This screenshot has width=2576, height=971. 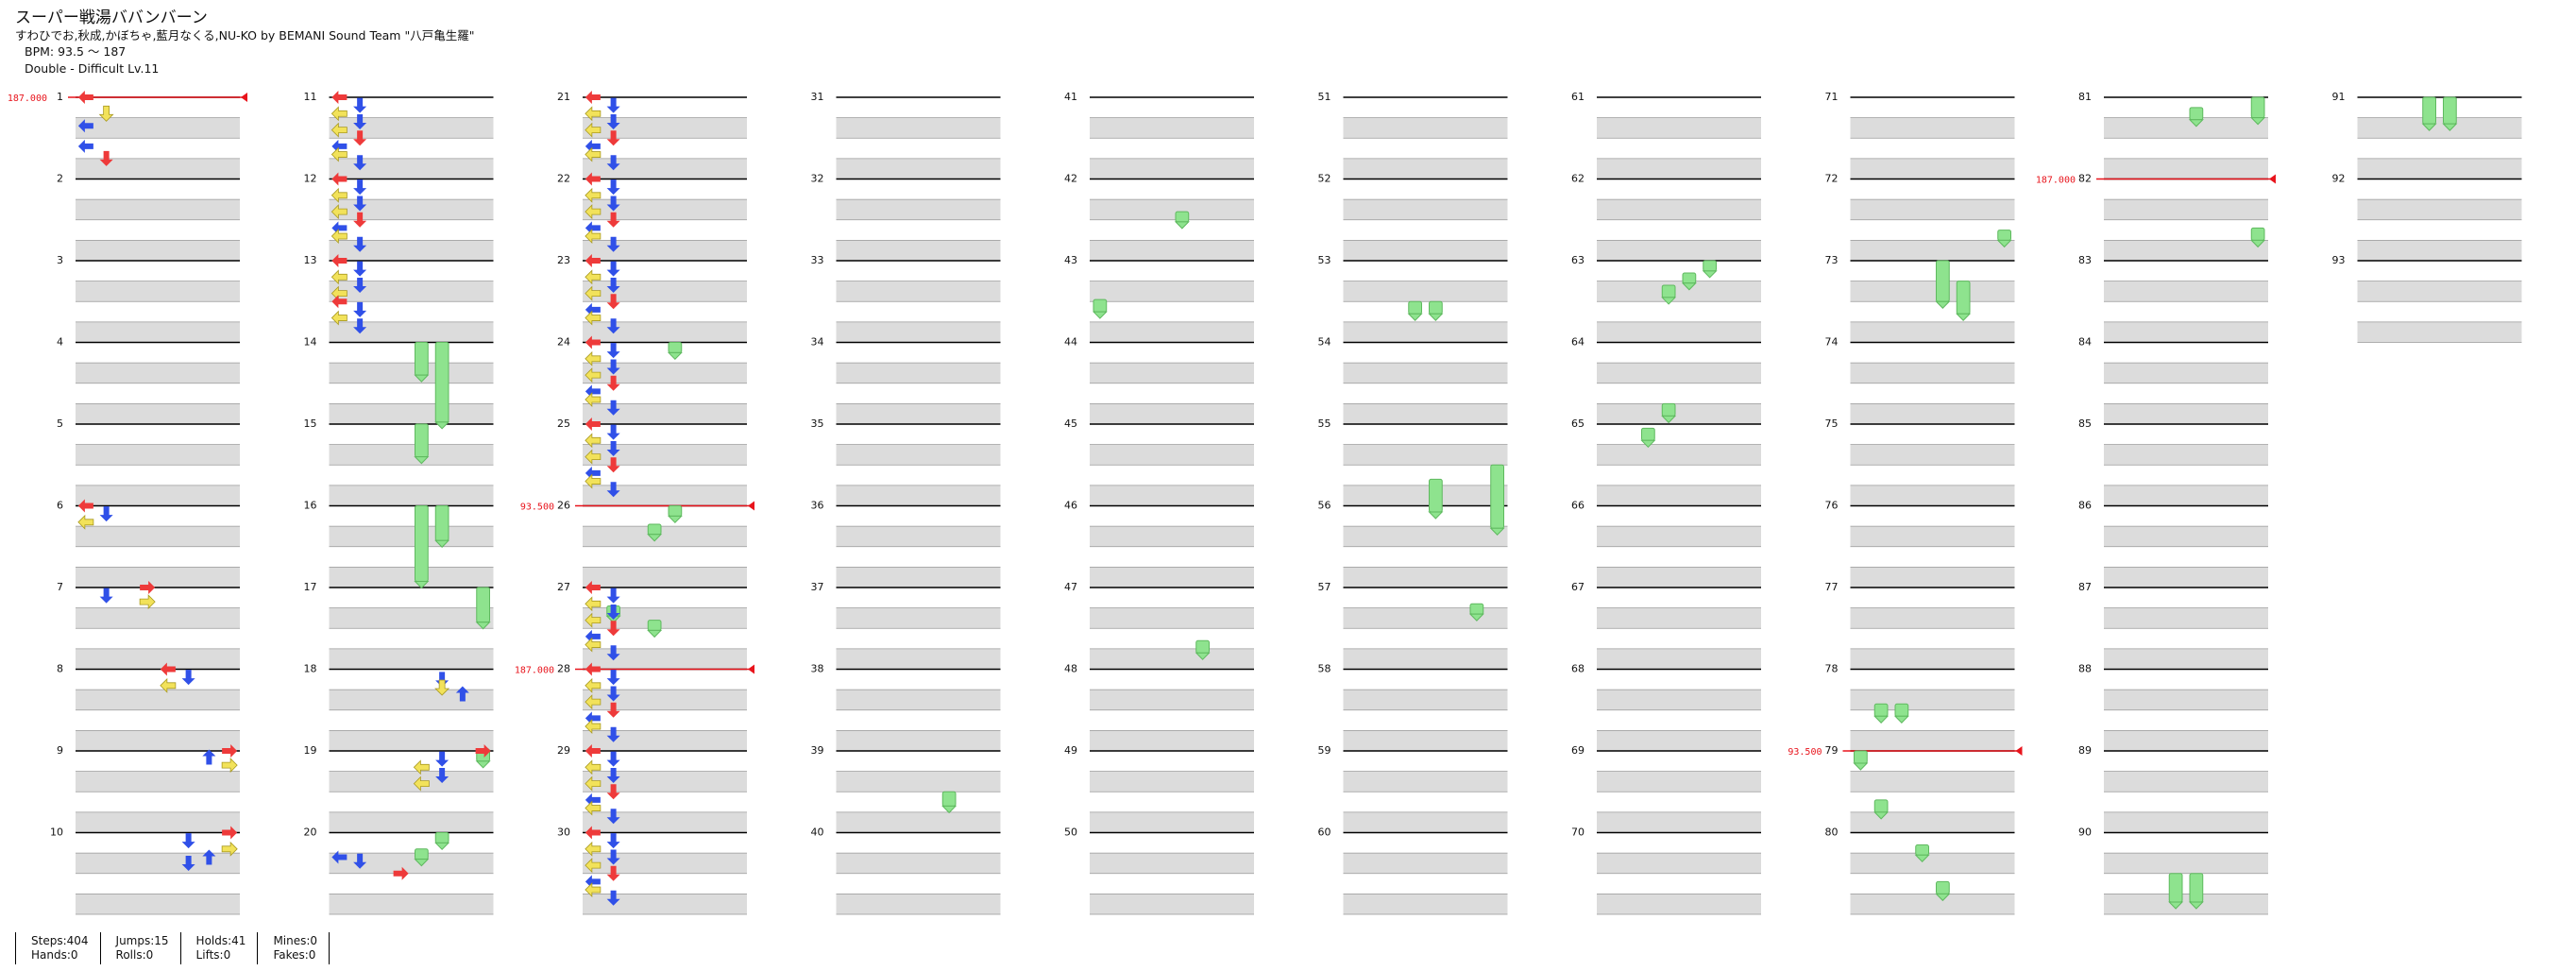 What do you see at coordinates (2085, 179) in the screenshot?
I see `measure-number: 82` at bounding box center [2085, 179].